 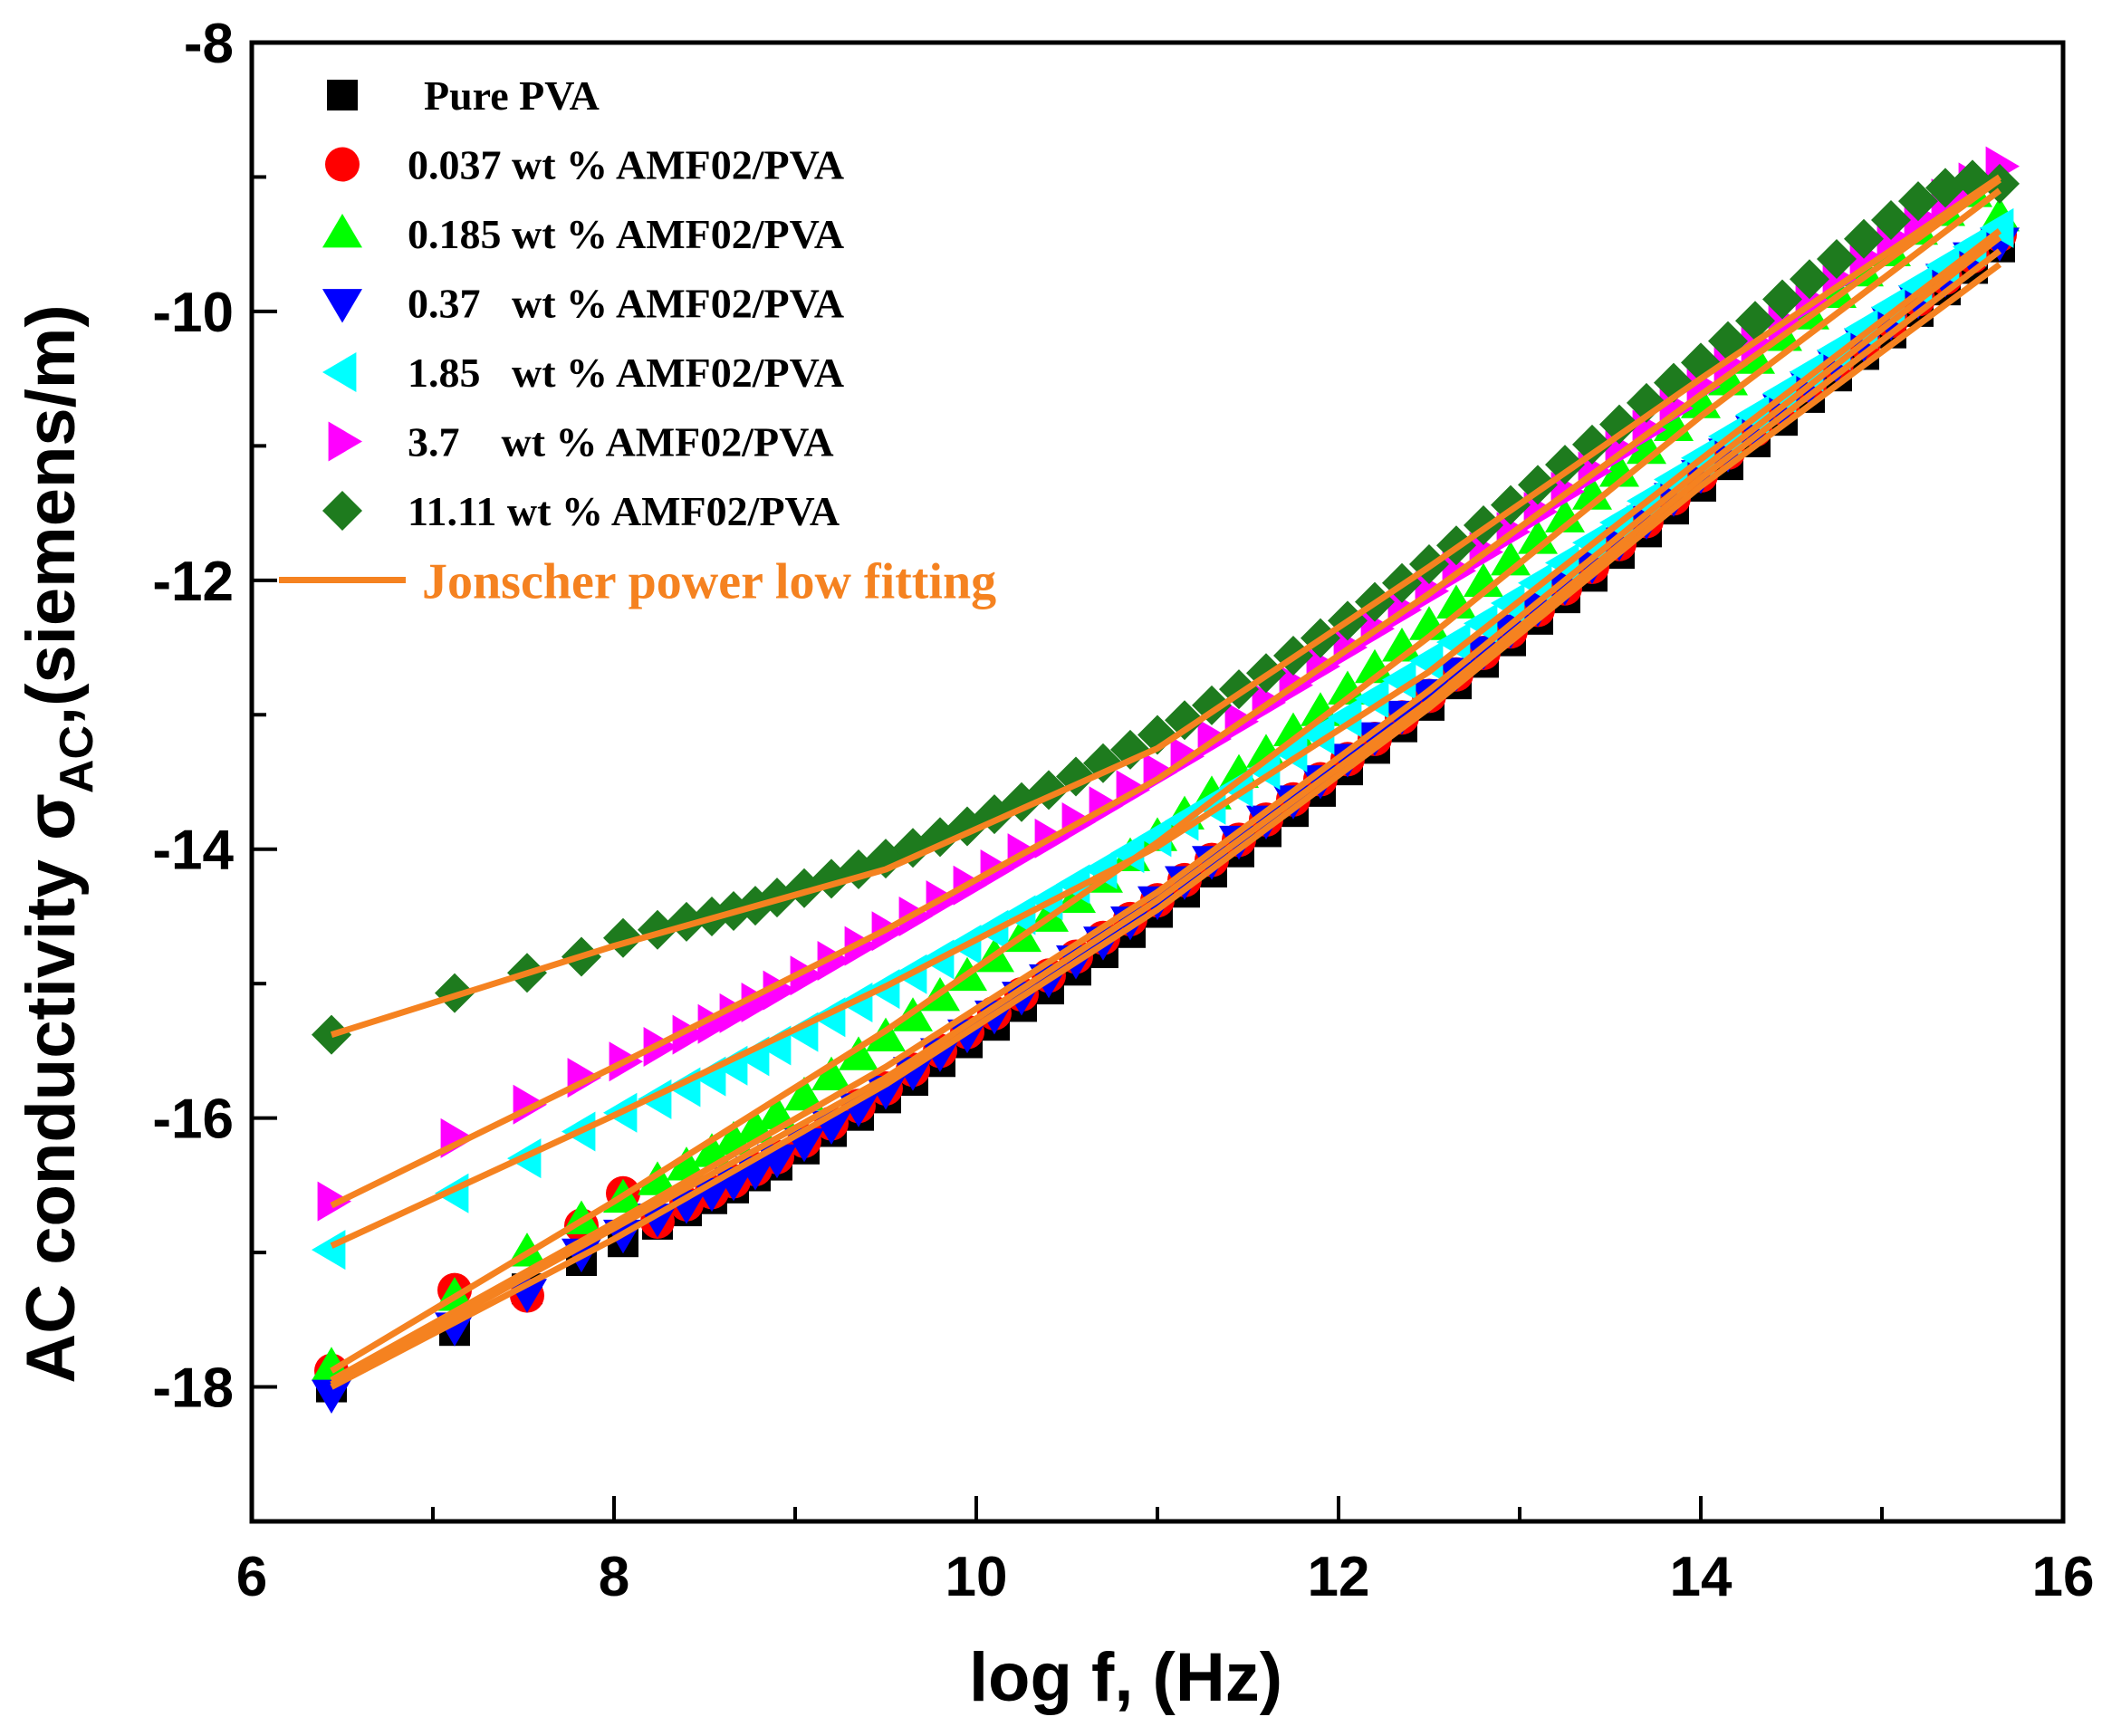 I want to click on legend-item: 0.037 wt % AMF02/PVA, so click(x=584, y=165).